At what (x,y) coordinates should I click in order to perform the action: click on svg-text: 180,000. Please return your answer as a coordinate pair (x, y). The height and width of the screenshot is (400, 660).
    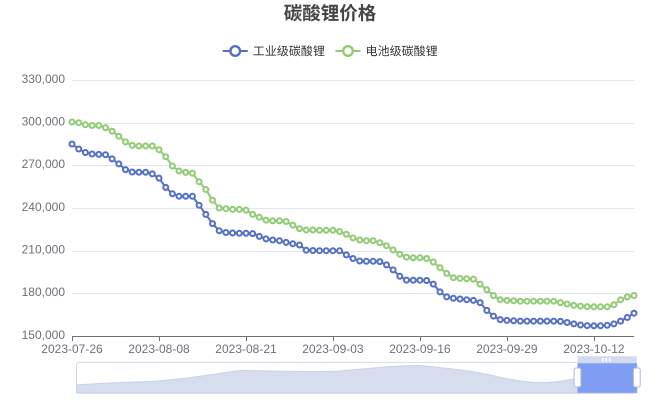
    Looking at the image, I should click on (44, 292).